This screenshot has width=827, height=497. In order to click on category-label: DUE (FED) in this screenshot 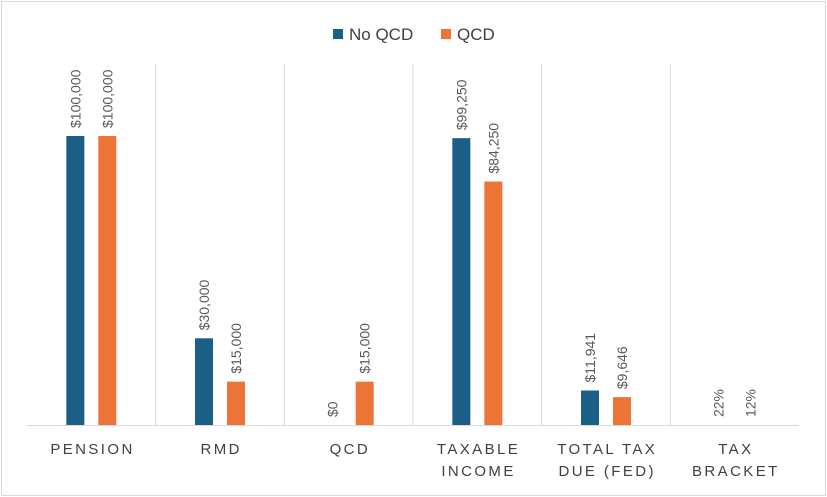, I will do `click(606, 471)`.